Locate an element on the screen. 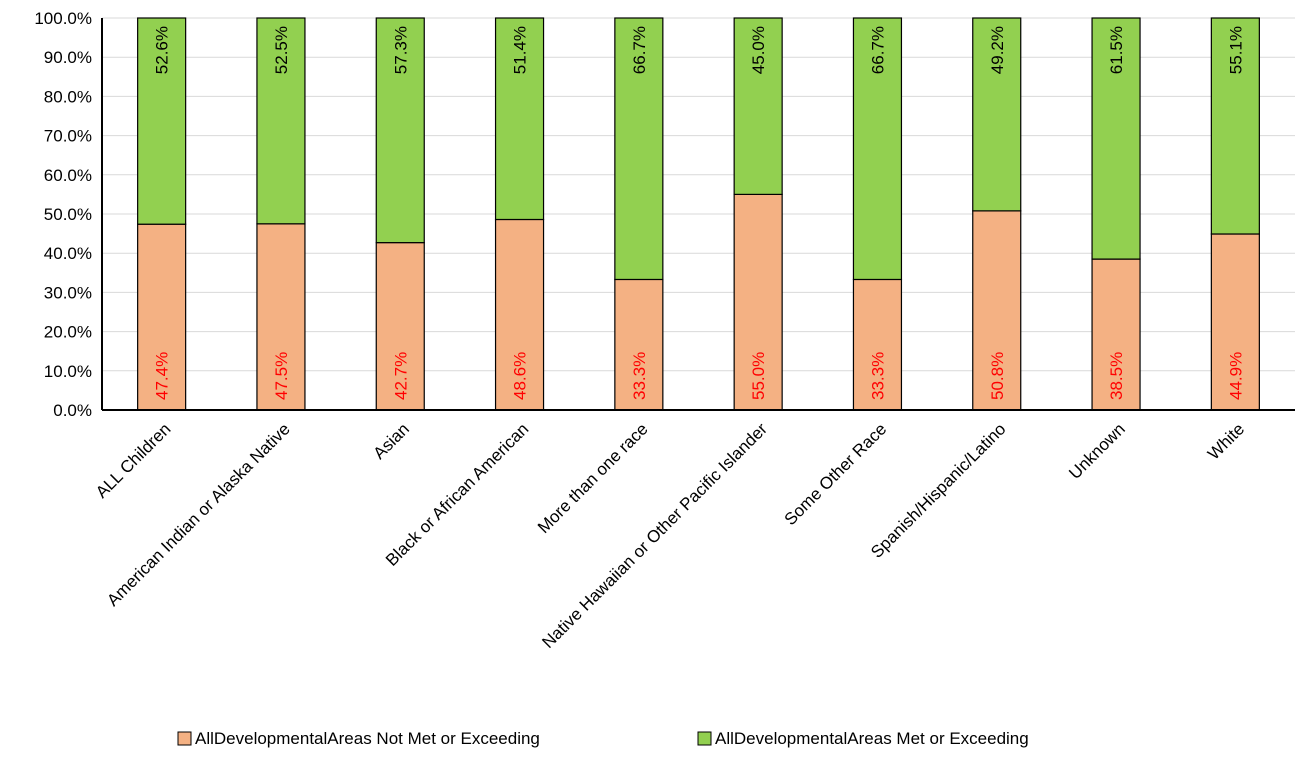  data-label: 55.0% is located at coordinates (758, 376).